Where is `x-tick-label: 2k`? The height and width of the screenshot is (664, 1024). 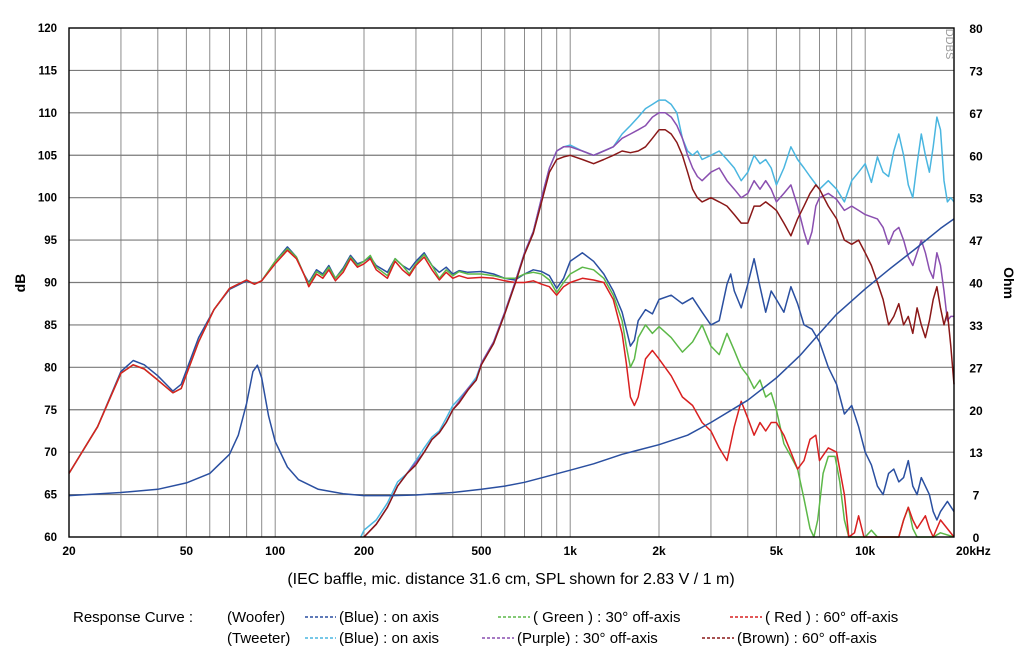
x-tick-label: 2k is located at coordinates (659, 551).